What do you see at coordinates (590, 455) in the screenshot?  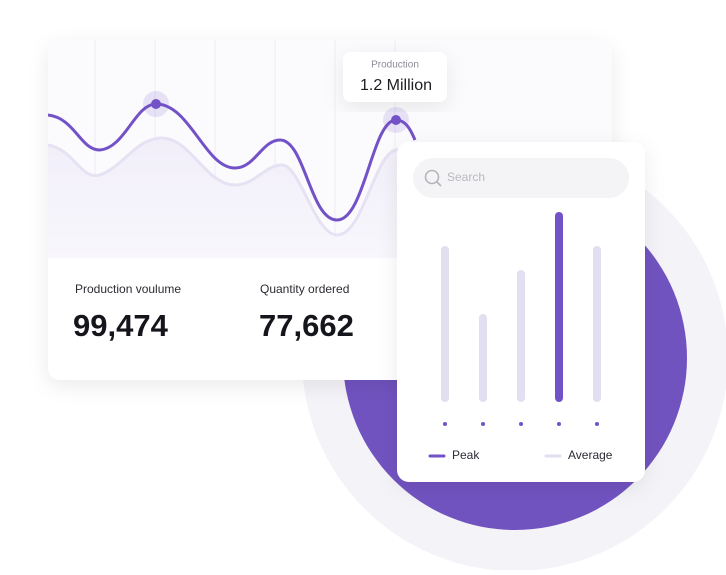 I see `legend-label: Average` at bounding box center [590, 455].